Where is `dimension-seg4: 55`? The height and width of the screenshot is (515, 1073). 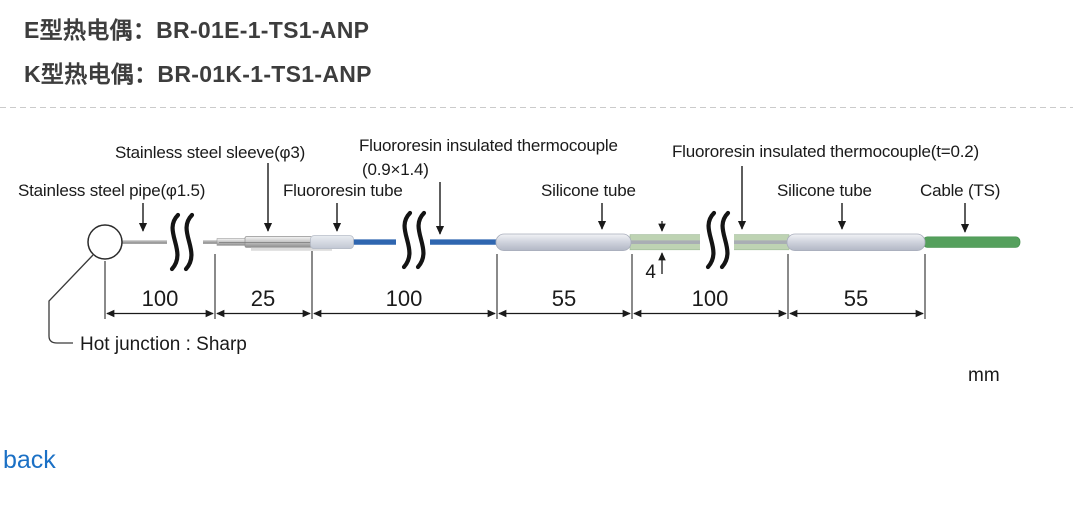 dimension-seg4: 55 is located at coordinates (564, 298).